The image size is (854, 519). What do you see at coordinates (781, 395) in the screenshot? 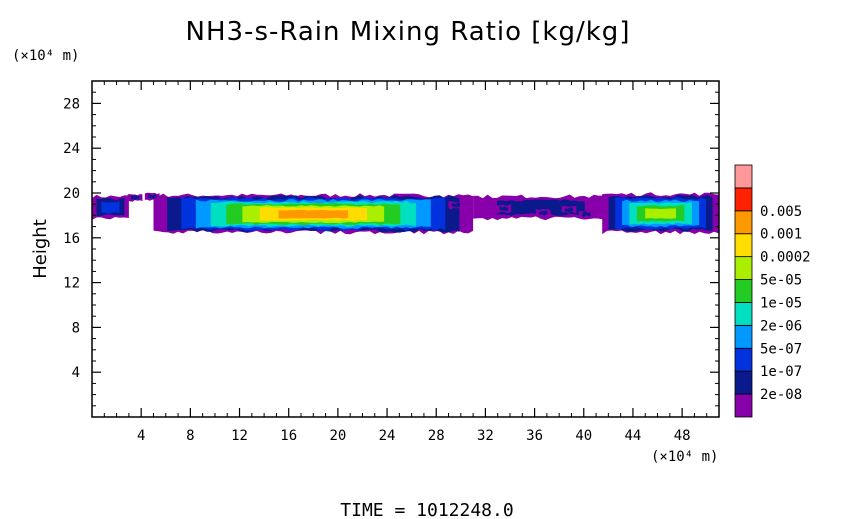
I see `colorbar-label: 2e-08` at bounding box center [781, 395].